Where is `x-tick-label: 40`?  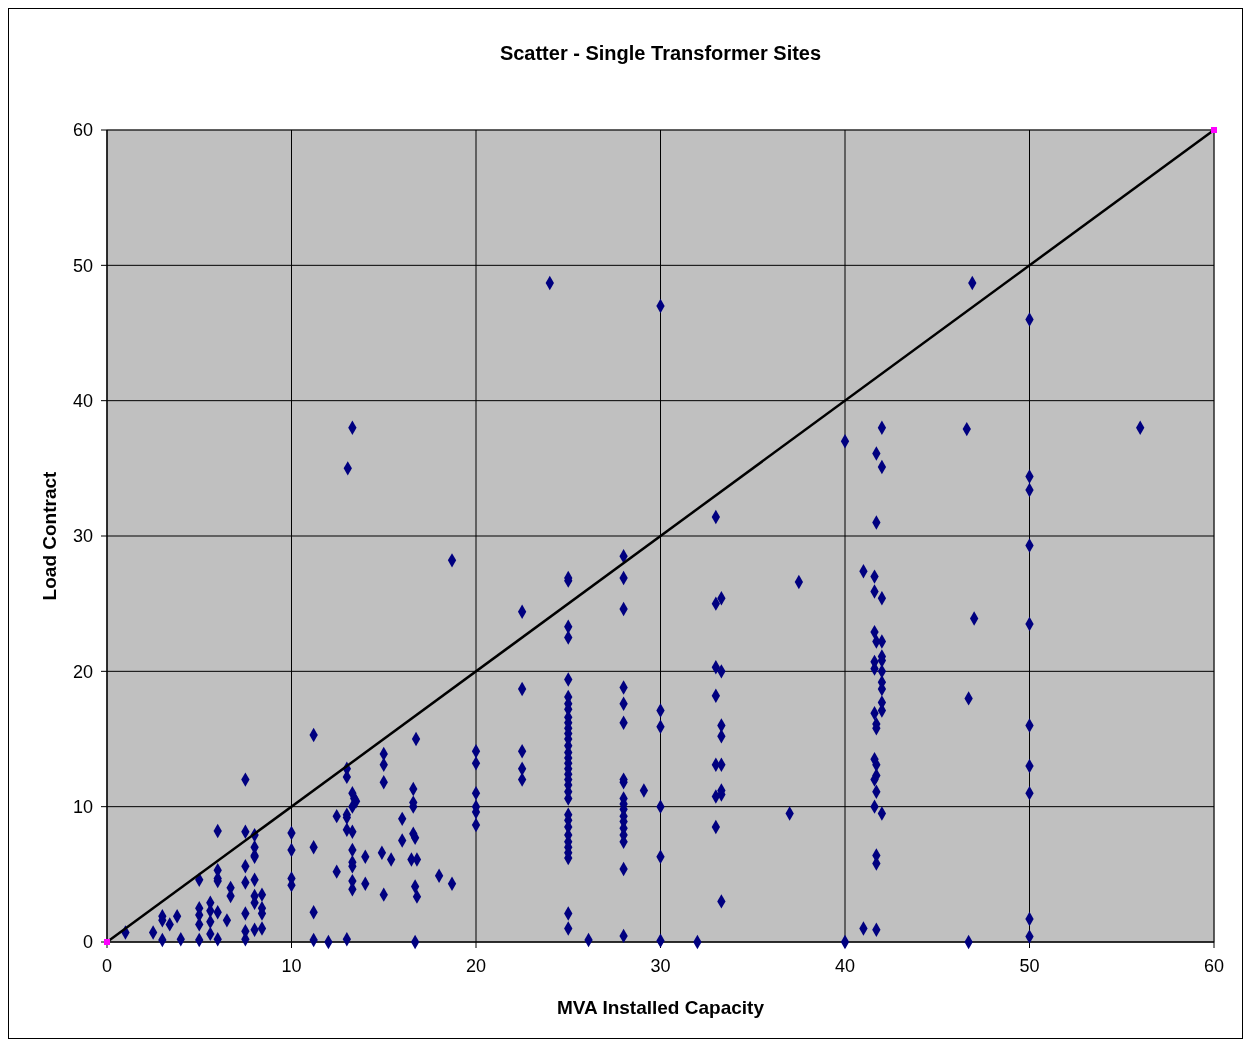 x-tick-label: 40 is located at coordinates (845, 966).